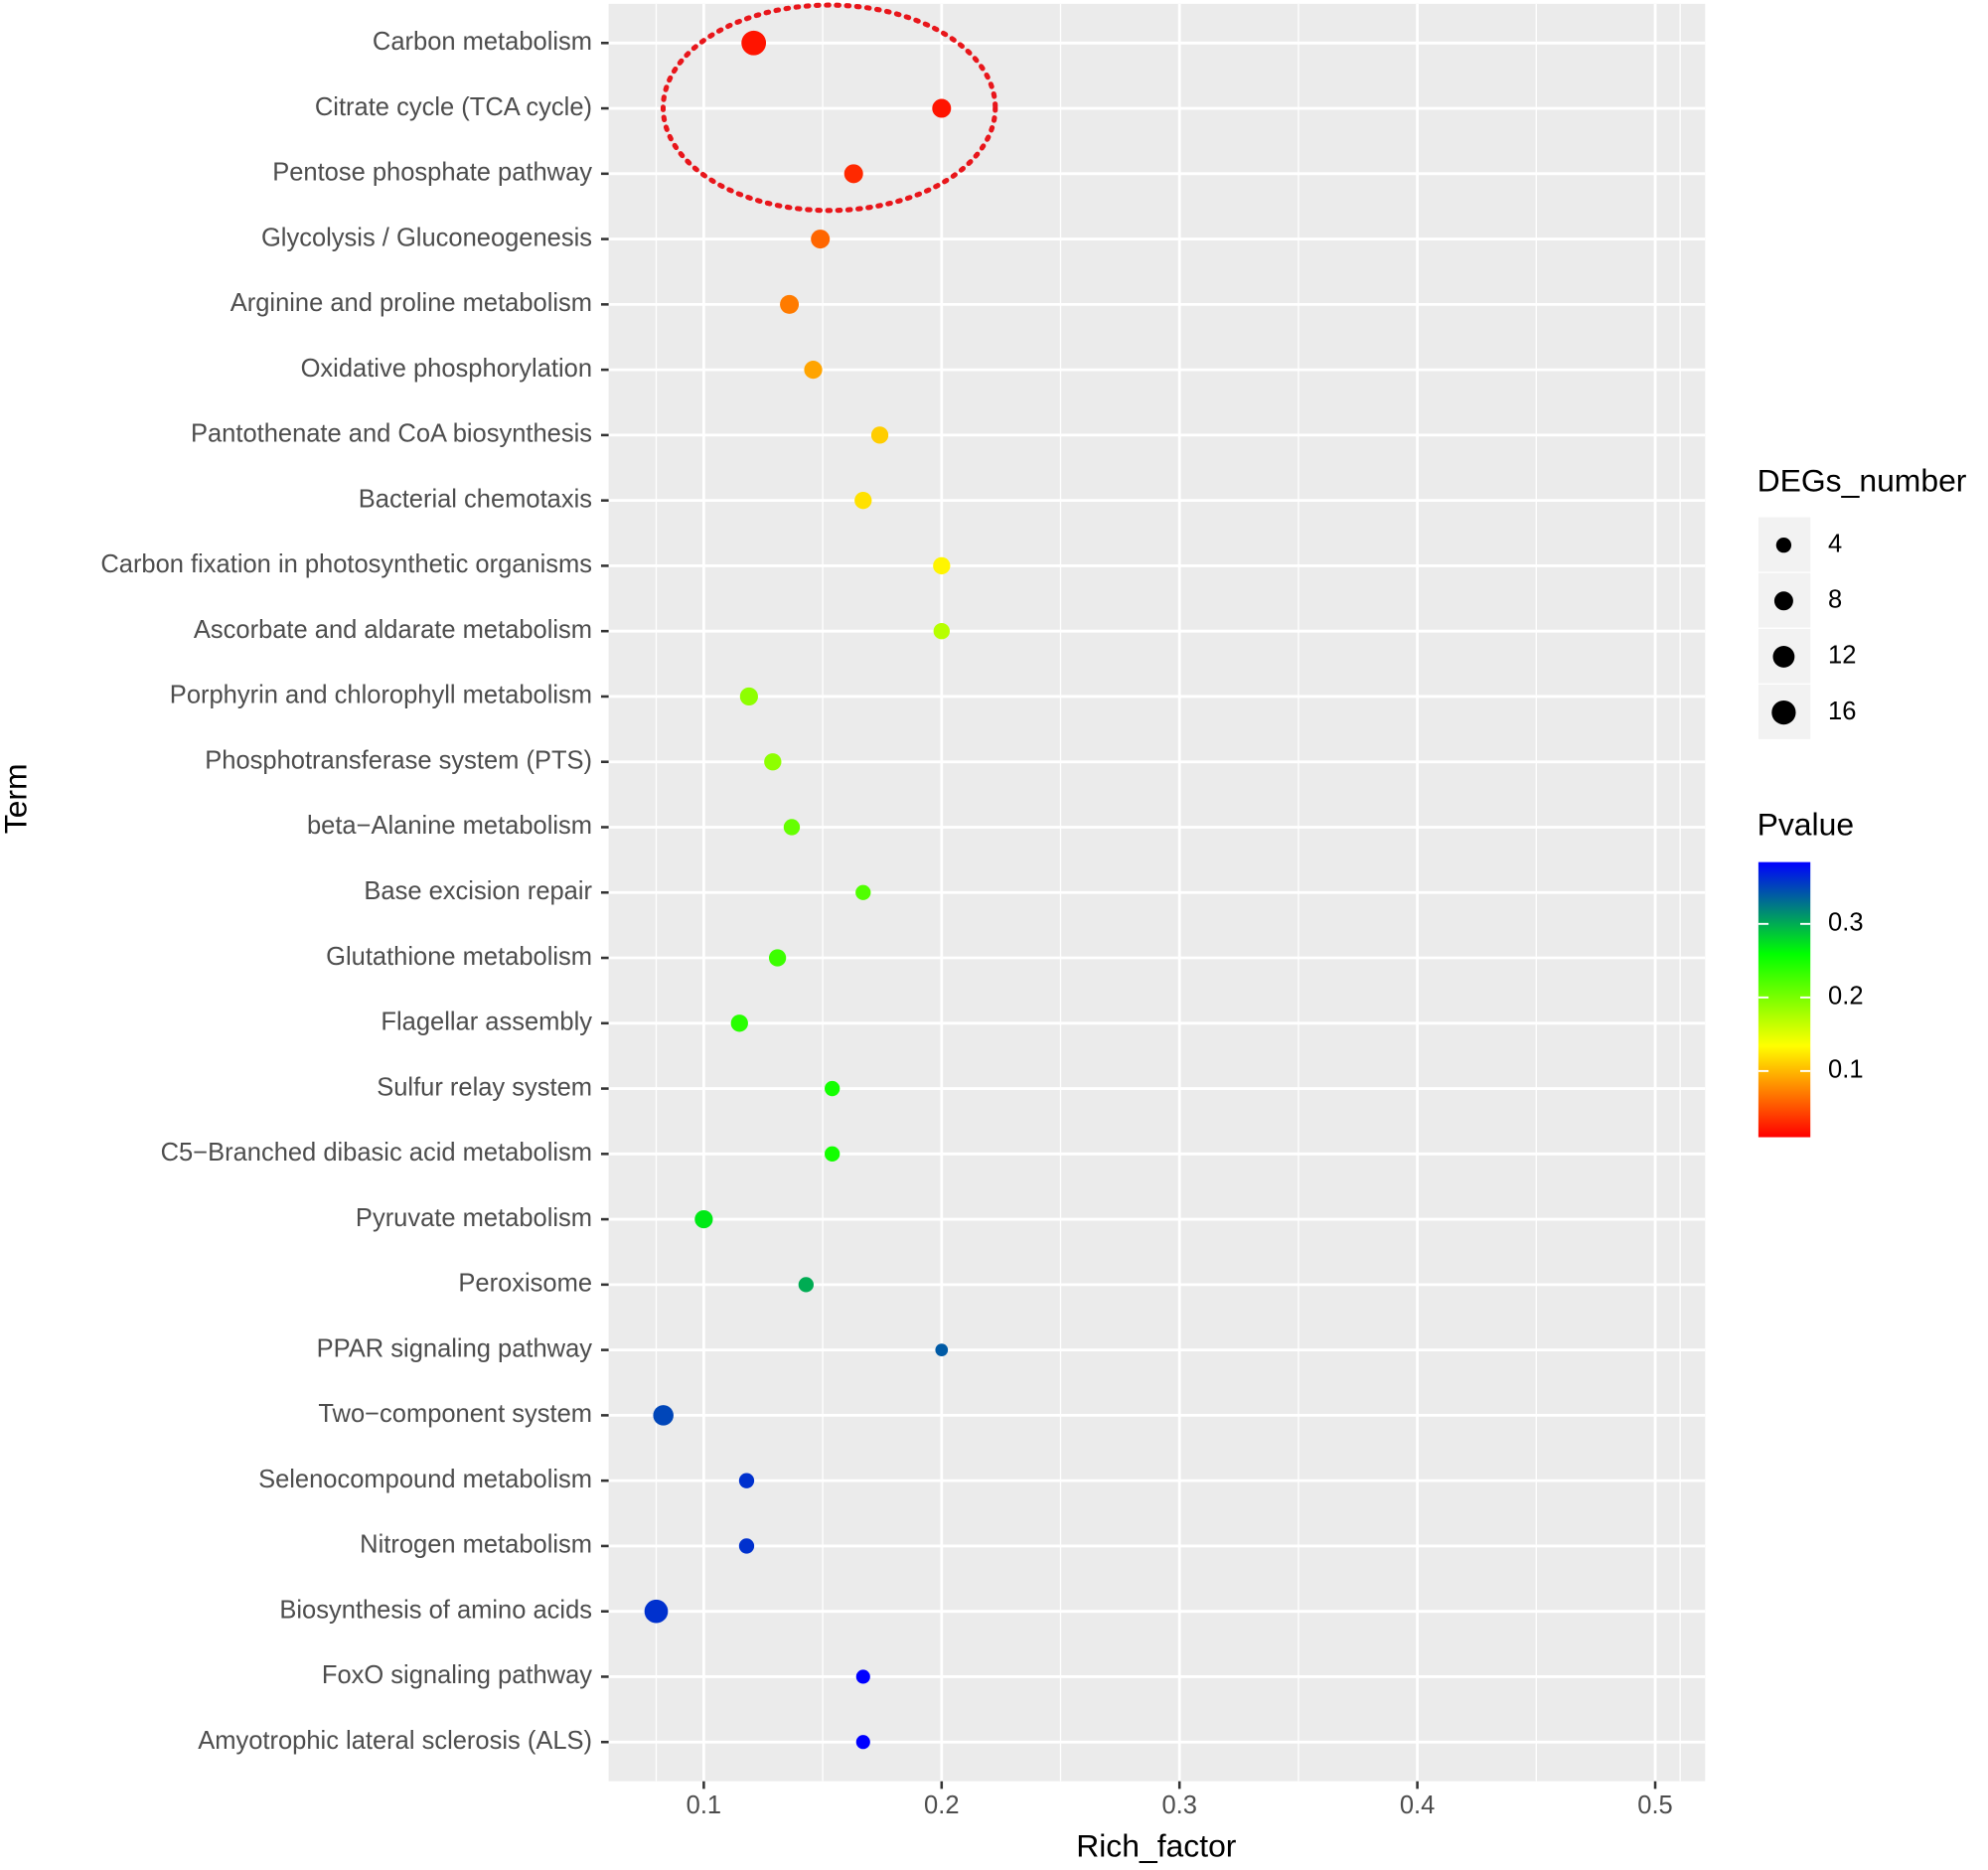  Describe the element at coordinates (829, 108) in the screenshot. I see `highlight-ellipse` at that location.